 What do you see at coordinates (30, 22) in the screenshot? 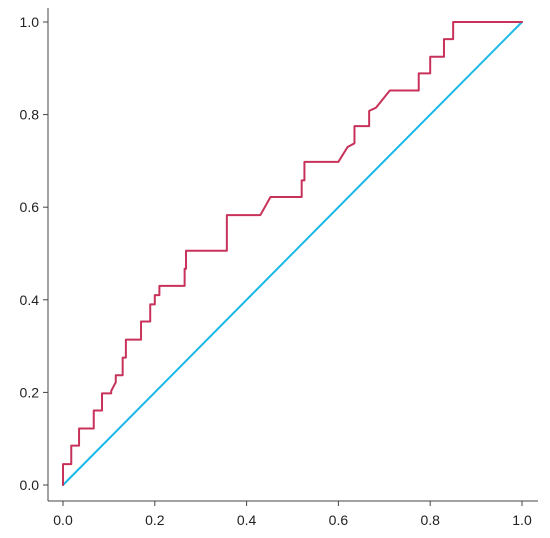
I see `y-tick-label: 1.0` at bounding box center [30, 22].